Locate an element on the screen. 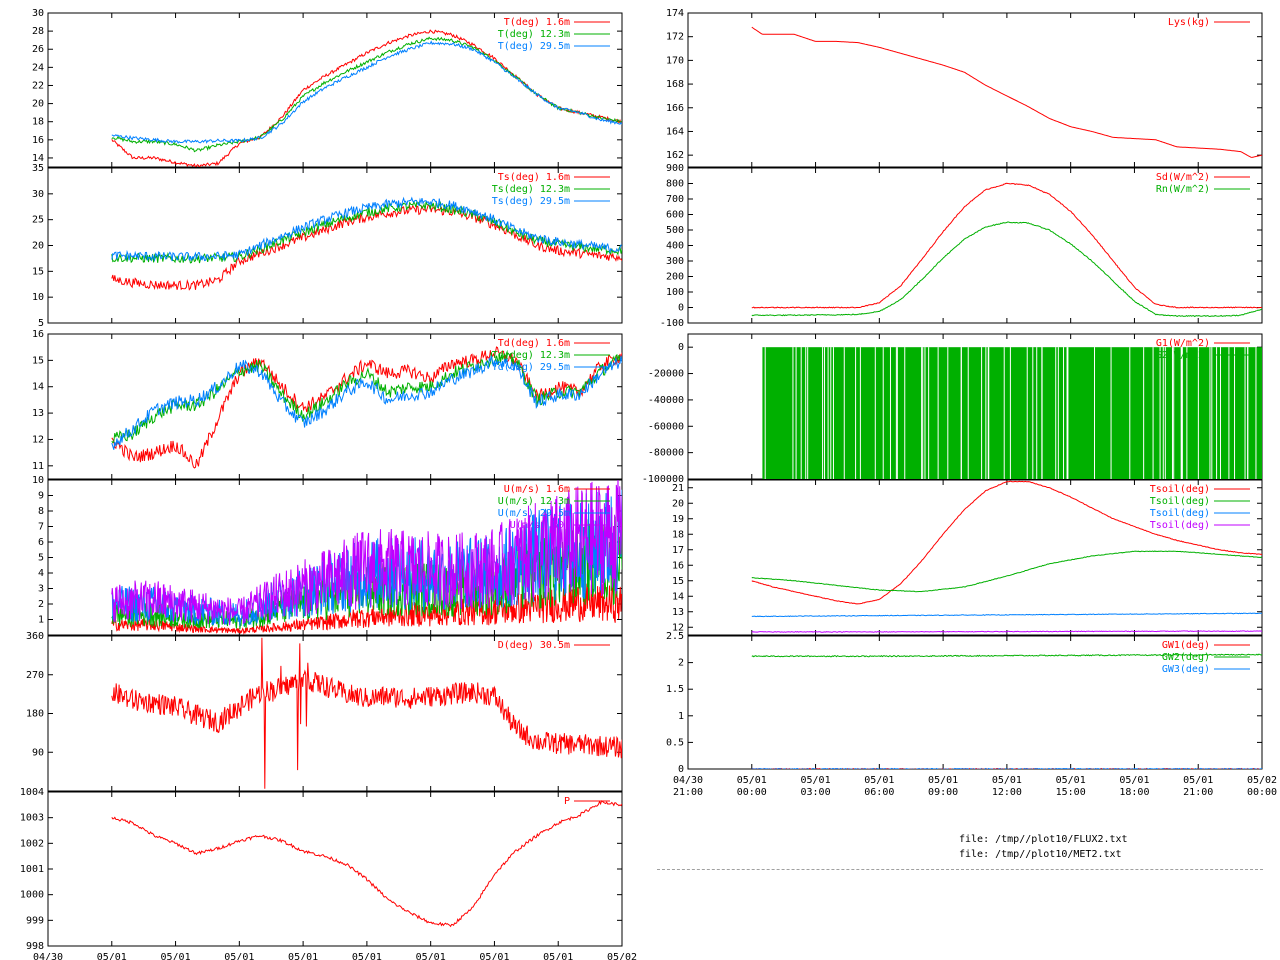 This screenshot has height=960, width=1280. y-tick-label: 400 is located at coordinates (675, 246).